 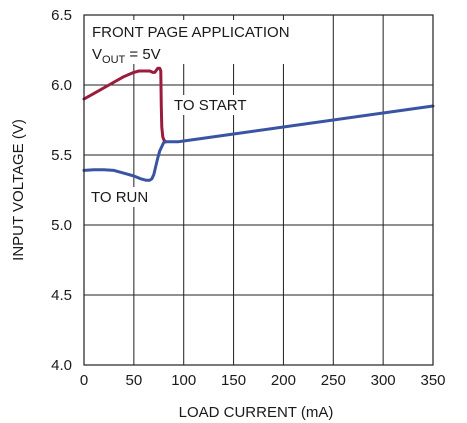 I want to click on series-line-to-run, so click(x=258, y=143).